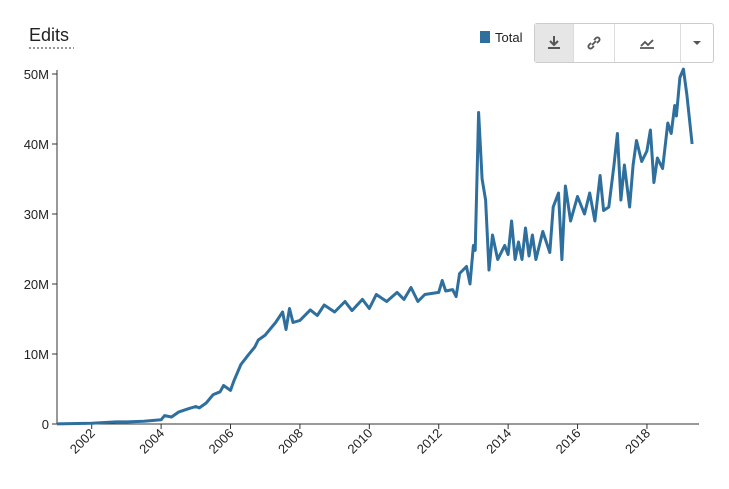 The image size is (729, 489). What do you see at coordinates (45, 424) in the screenshot?
I see `y-tick-label: 0` at bounding box center [45, 424].